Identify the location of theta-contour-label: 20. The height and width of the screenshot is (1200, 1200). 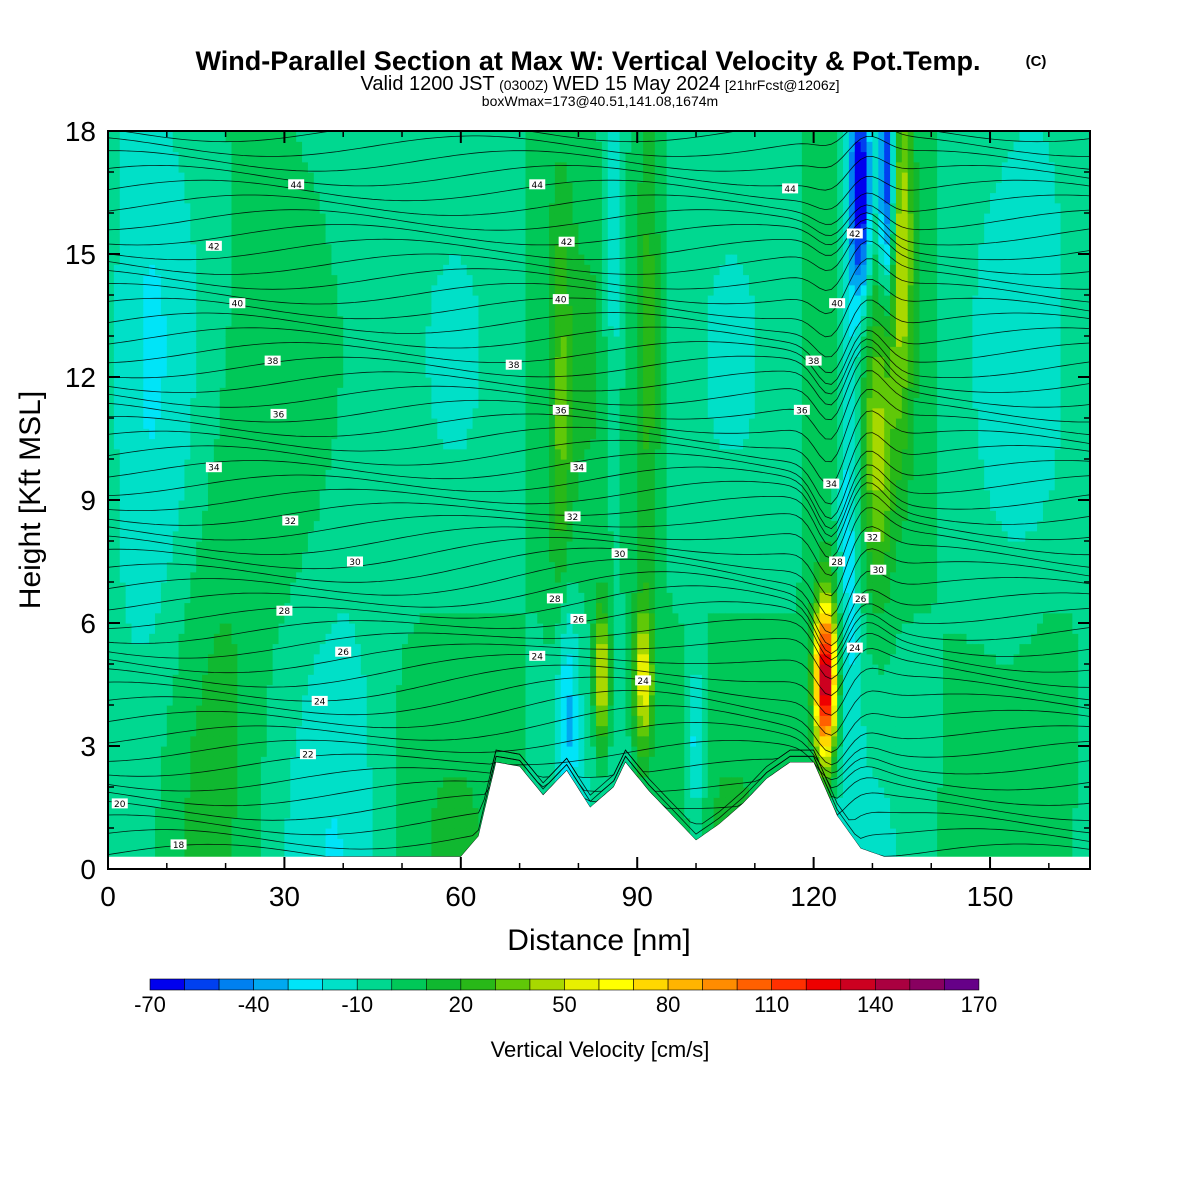
(119, 804).